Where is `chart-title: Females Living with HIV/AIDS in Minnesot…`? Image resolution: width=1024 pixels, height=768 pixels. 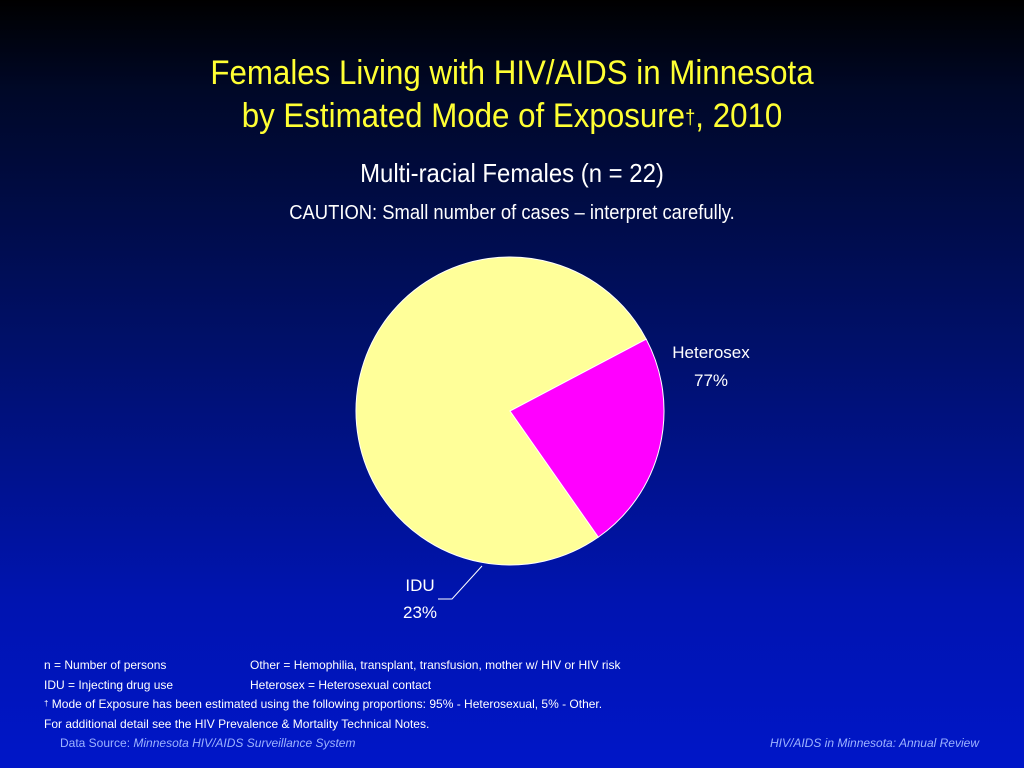 chart-title: Females Living with HIV/AIDS in Minnesot… is located at coordinates (512, 95).